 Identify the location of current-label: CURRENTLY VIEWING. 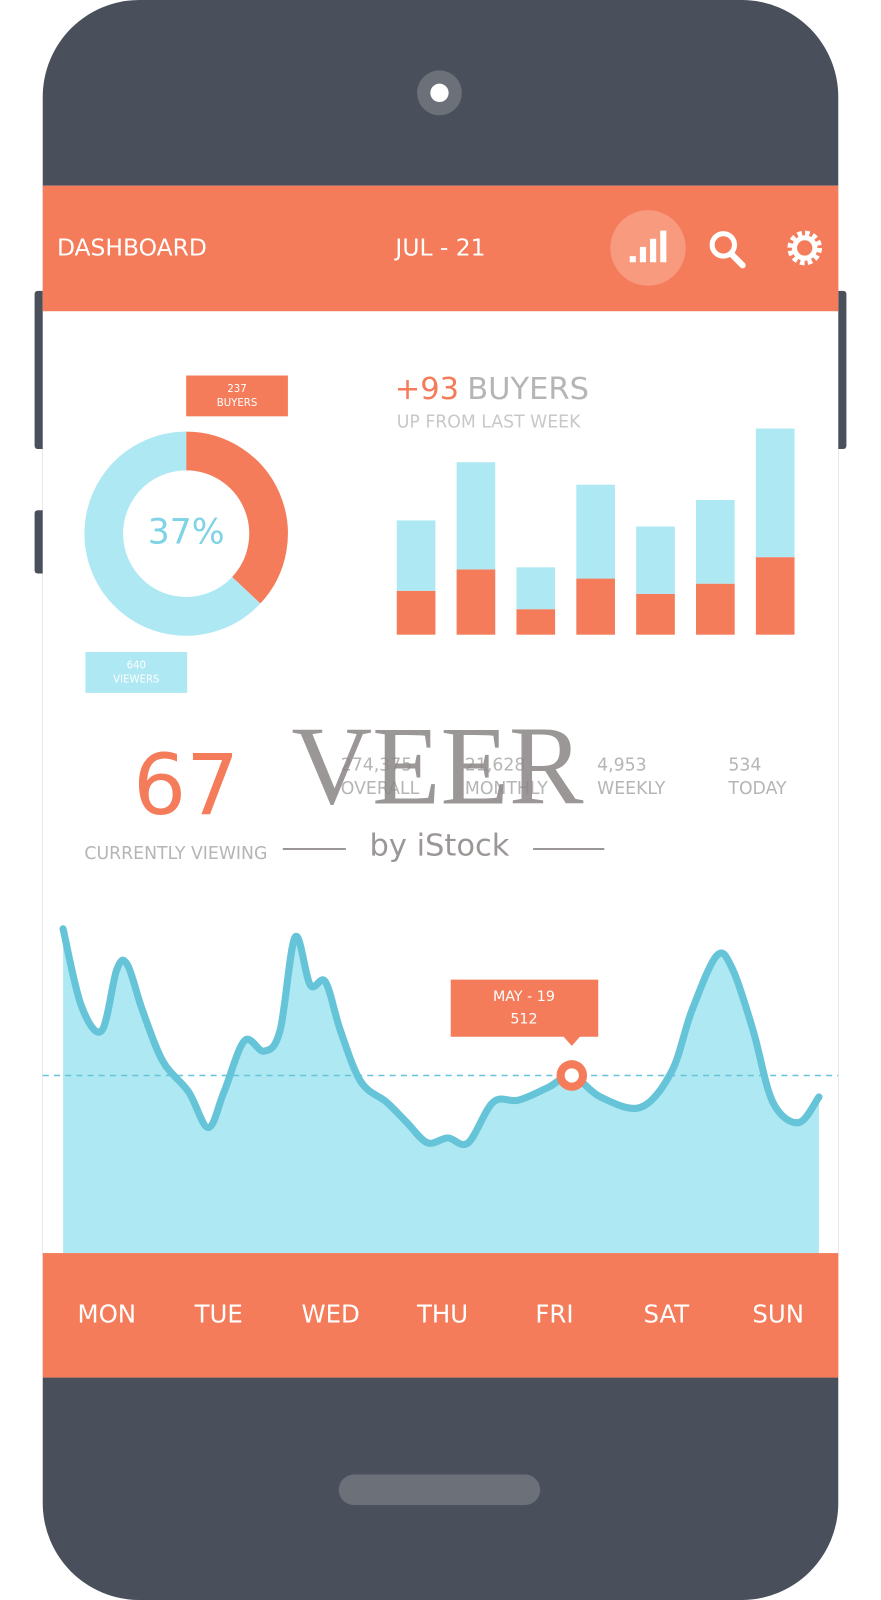
(175, 854).